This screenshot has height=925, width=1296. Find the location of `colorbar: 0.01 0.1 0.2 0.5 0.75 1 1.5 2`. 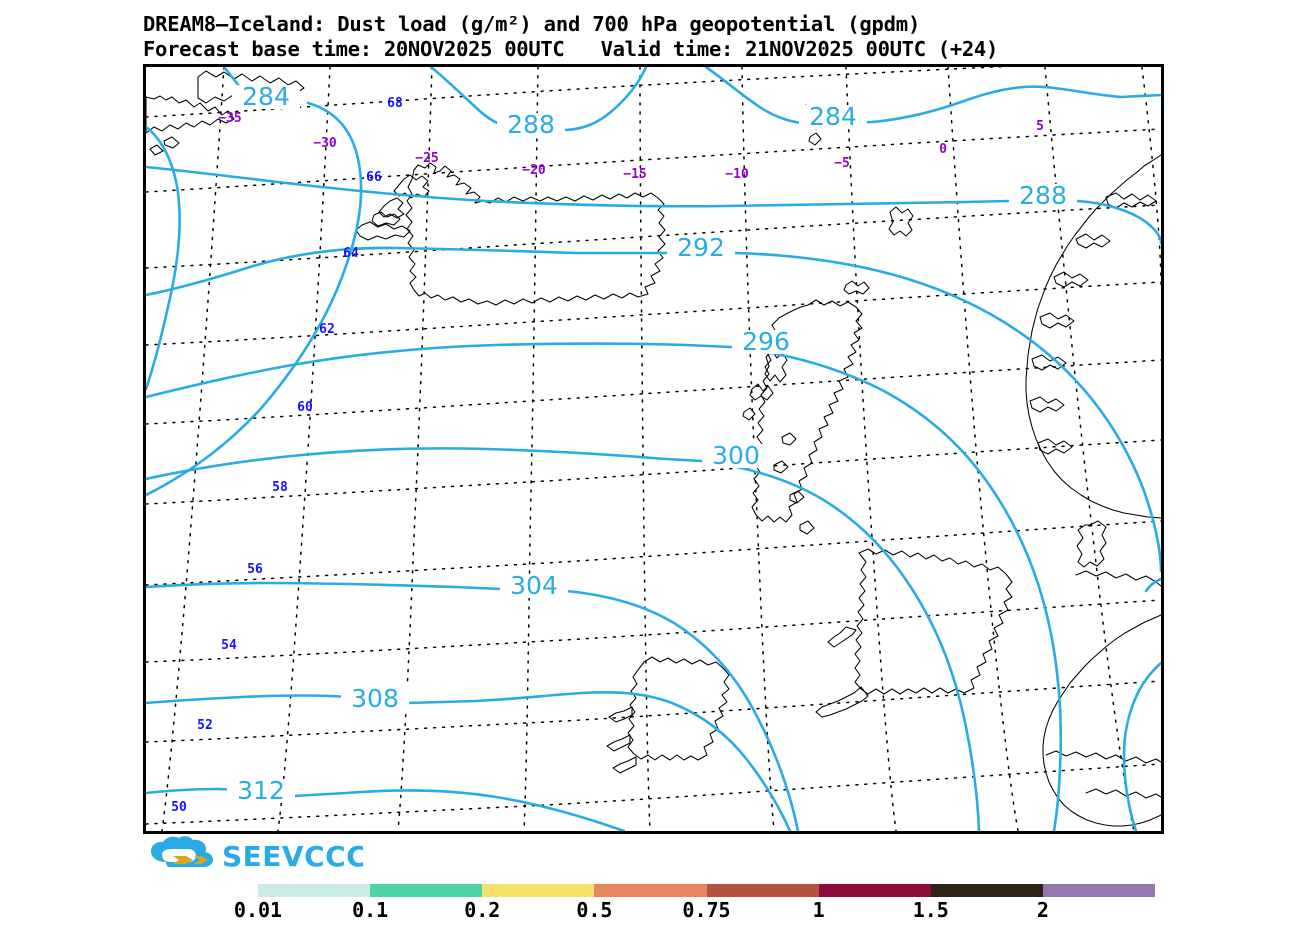

colorbar: 0.01 0.1 0.2 0.5 0.75 1 1.5 2 is located at coordinates (694, 903).